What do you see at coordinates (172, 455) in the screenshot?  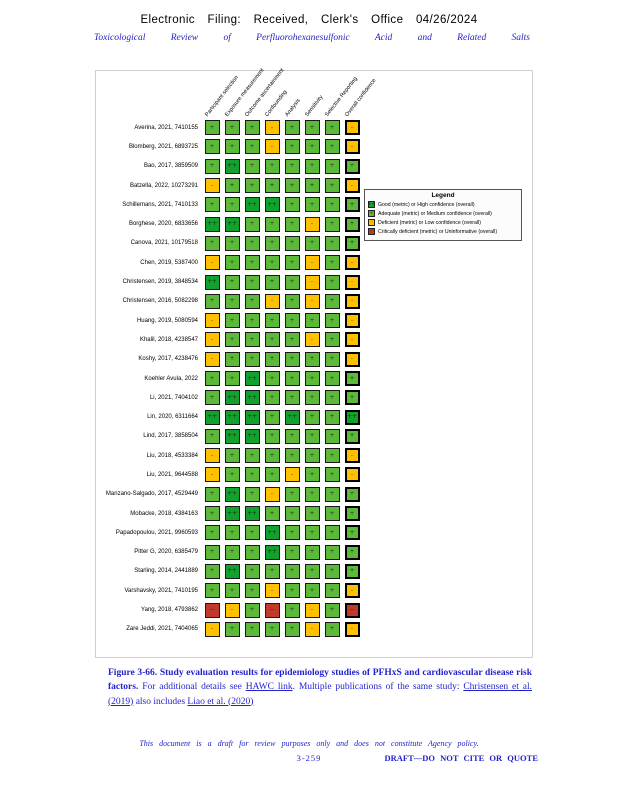 I see `study-label: Liu, 2018, 4533384` at bounding box center [172, 455].